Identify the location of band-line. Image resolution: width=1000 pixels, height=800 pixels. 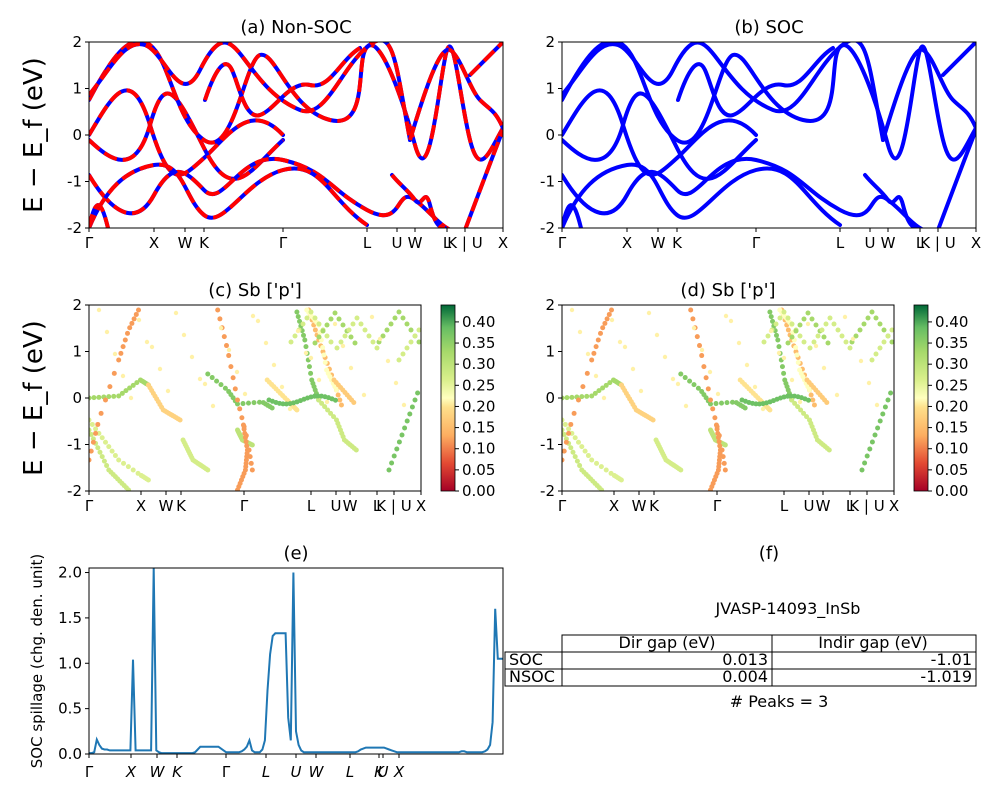
(702, 195).